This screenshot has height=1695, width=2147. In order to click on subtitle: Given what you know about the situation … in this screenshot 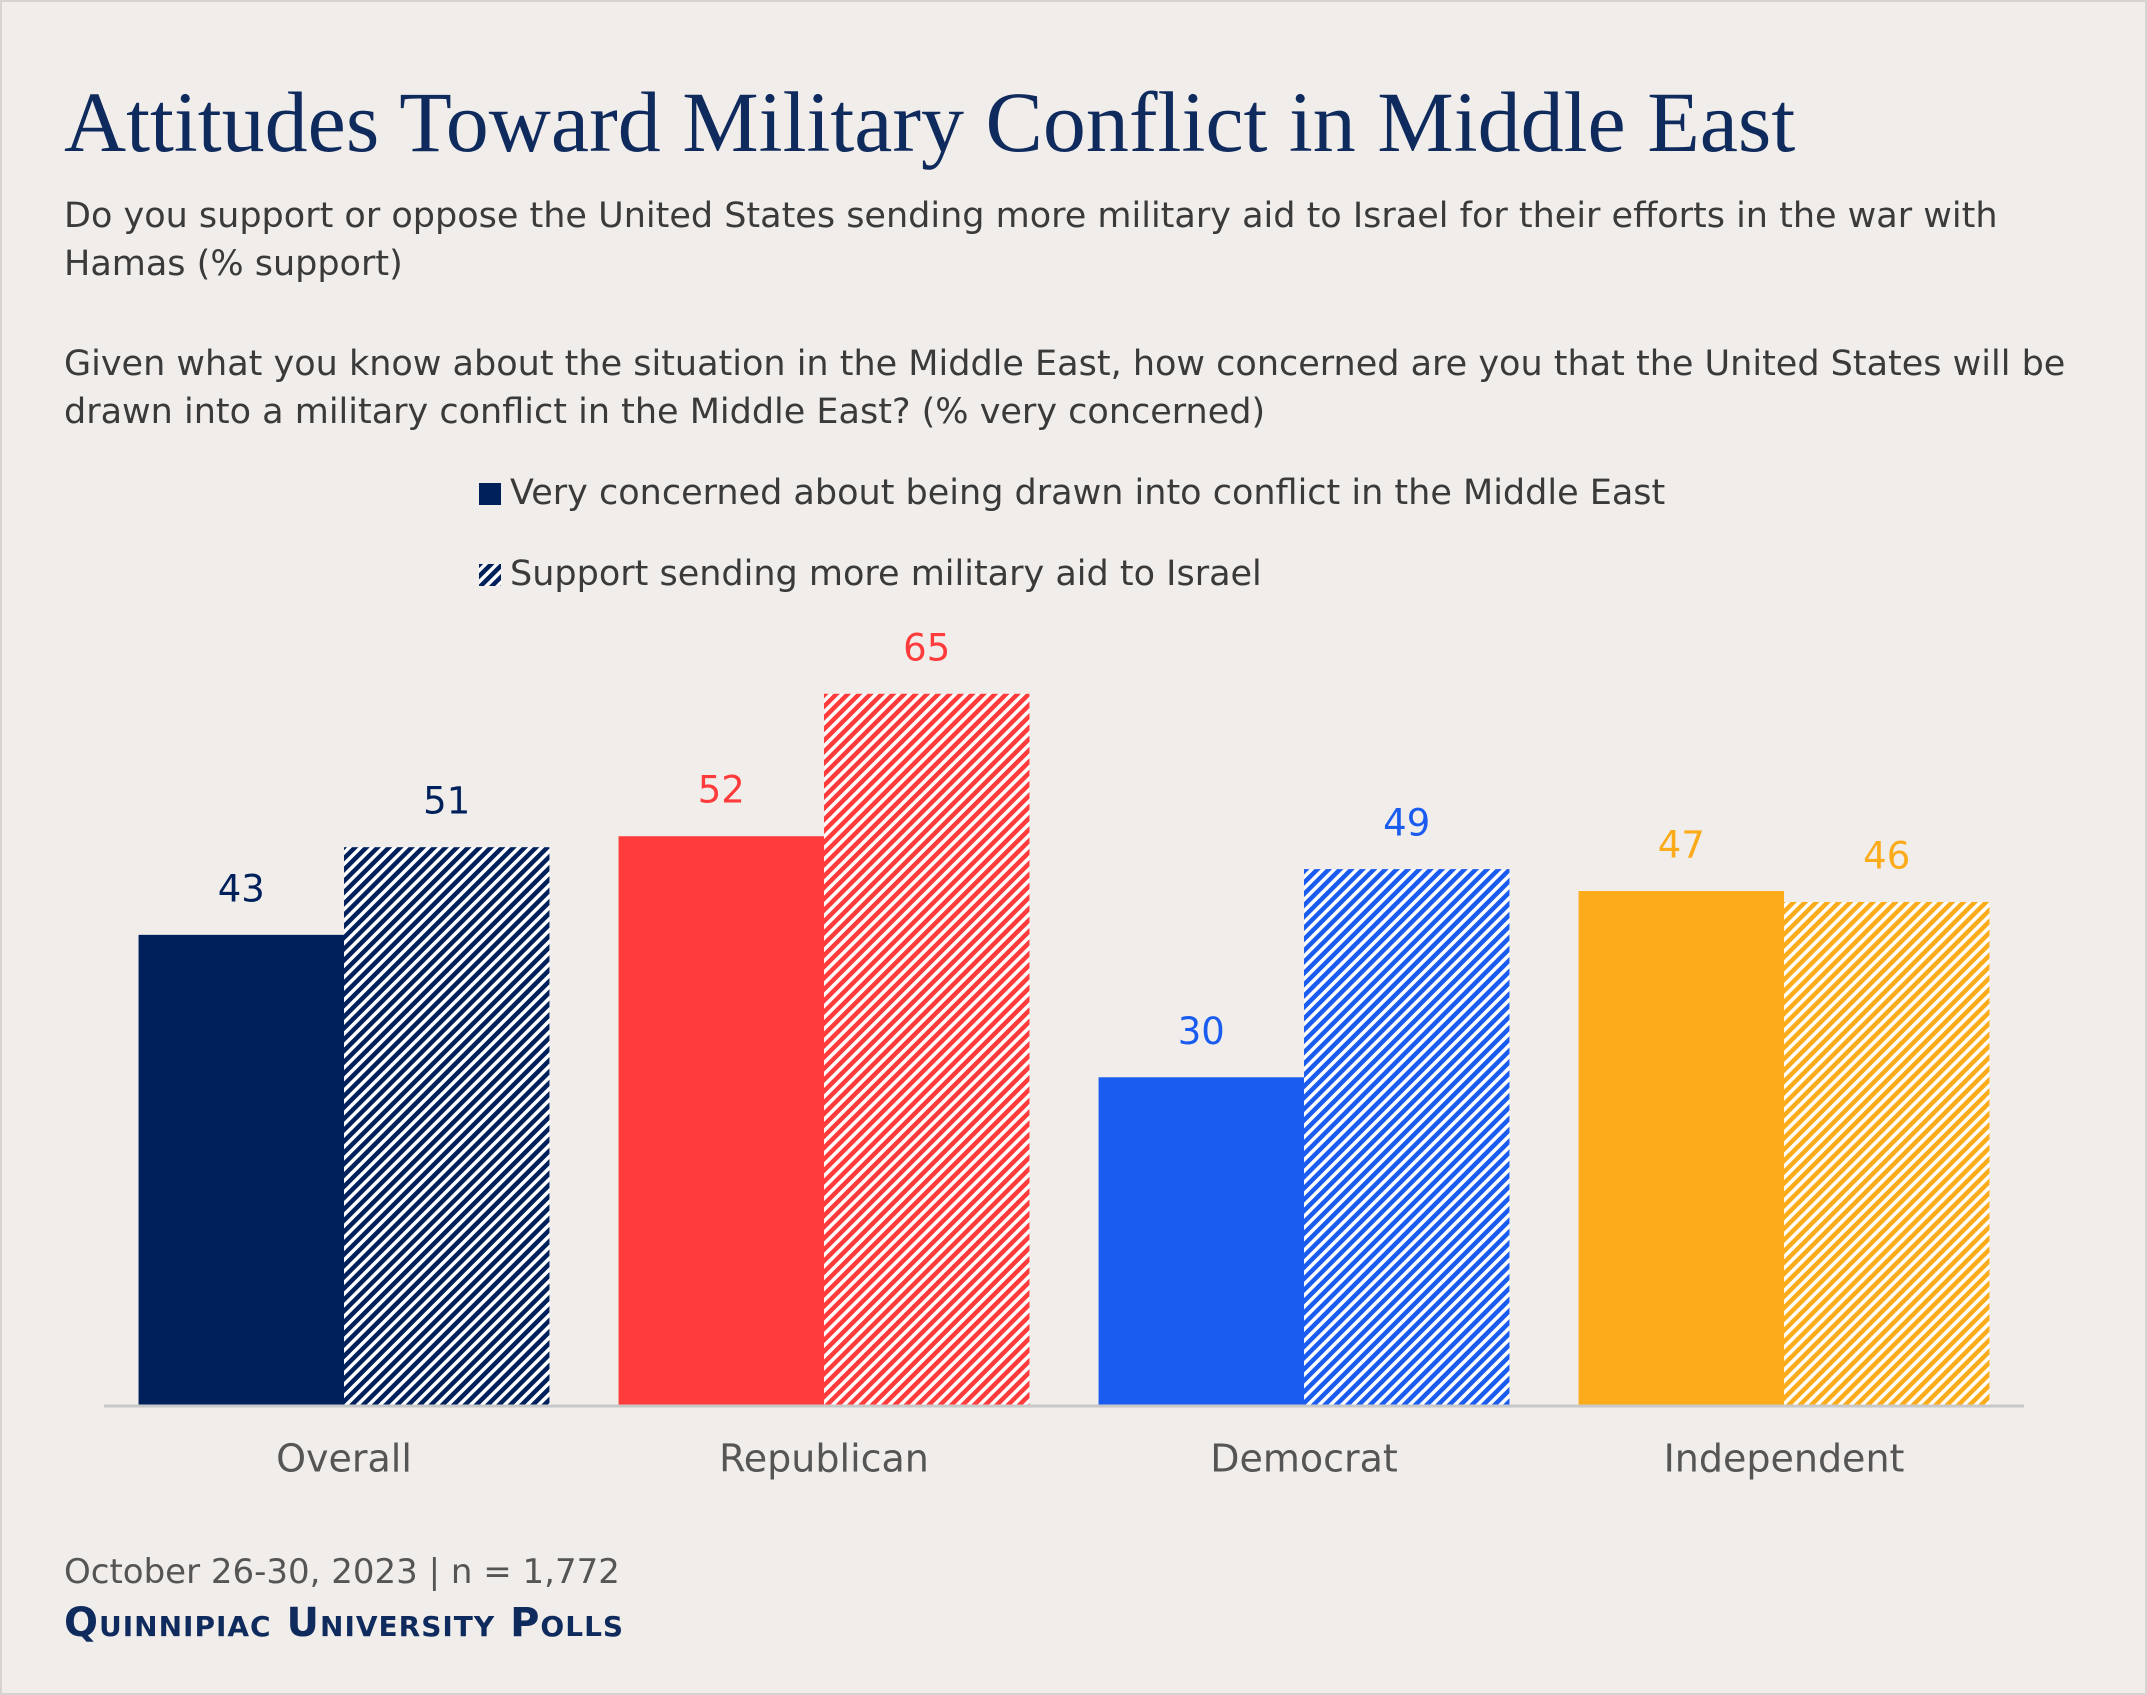, I will do `click(1065, 388)`.